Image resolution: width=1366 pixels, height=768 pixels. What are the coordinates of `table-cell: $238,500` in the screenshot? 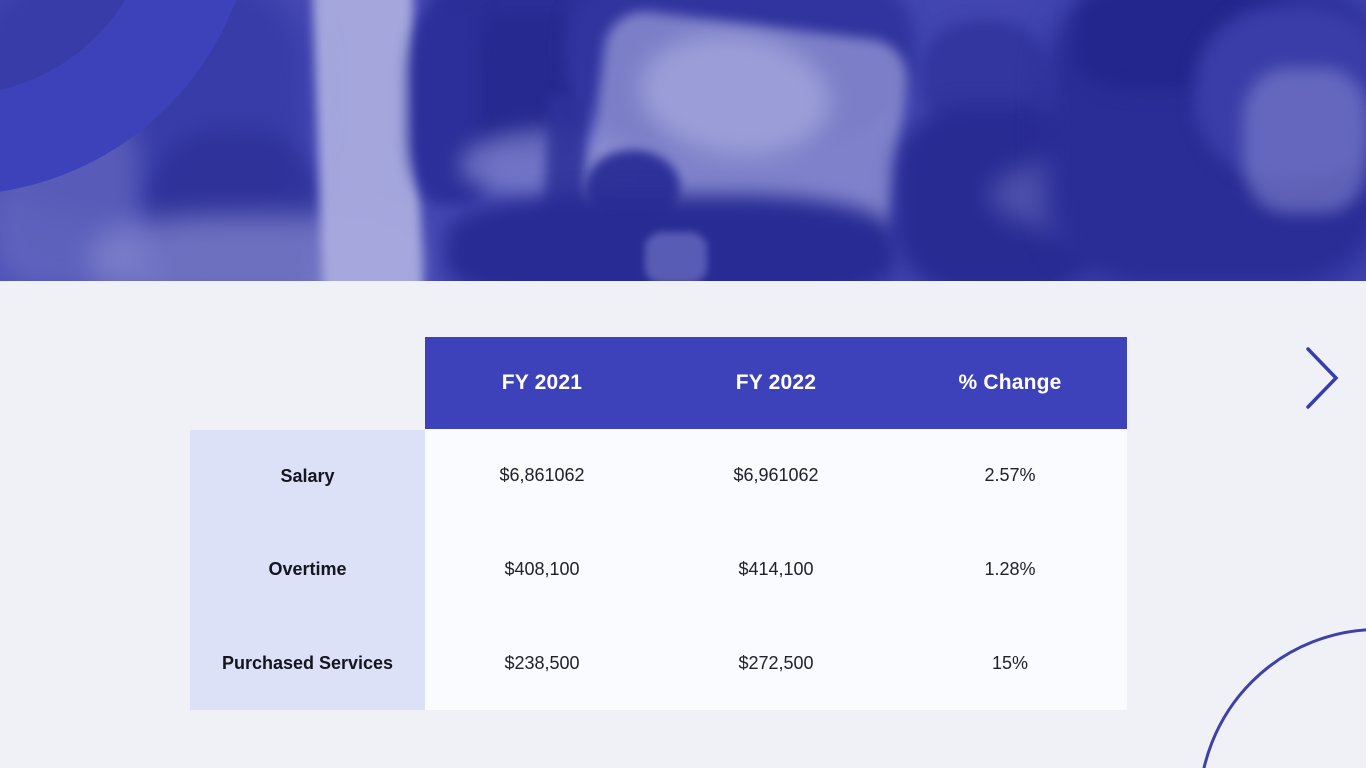 It's located at (542, 662).